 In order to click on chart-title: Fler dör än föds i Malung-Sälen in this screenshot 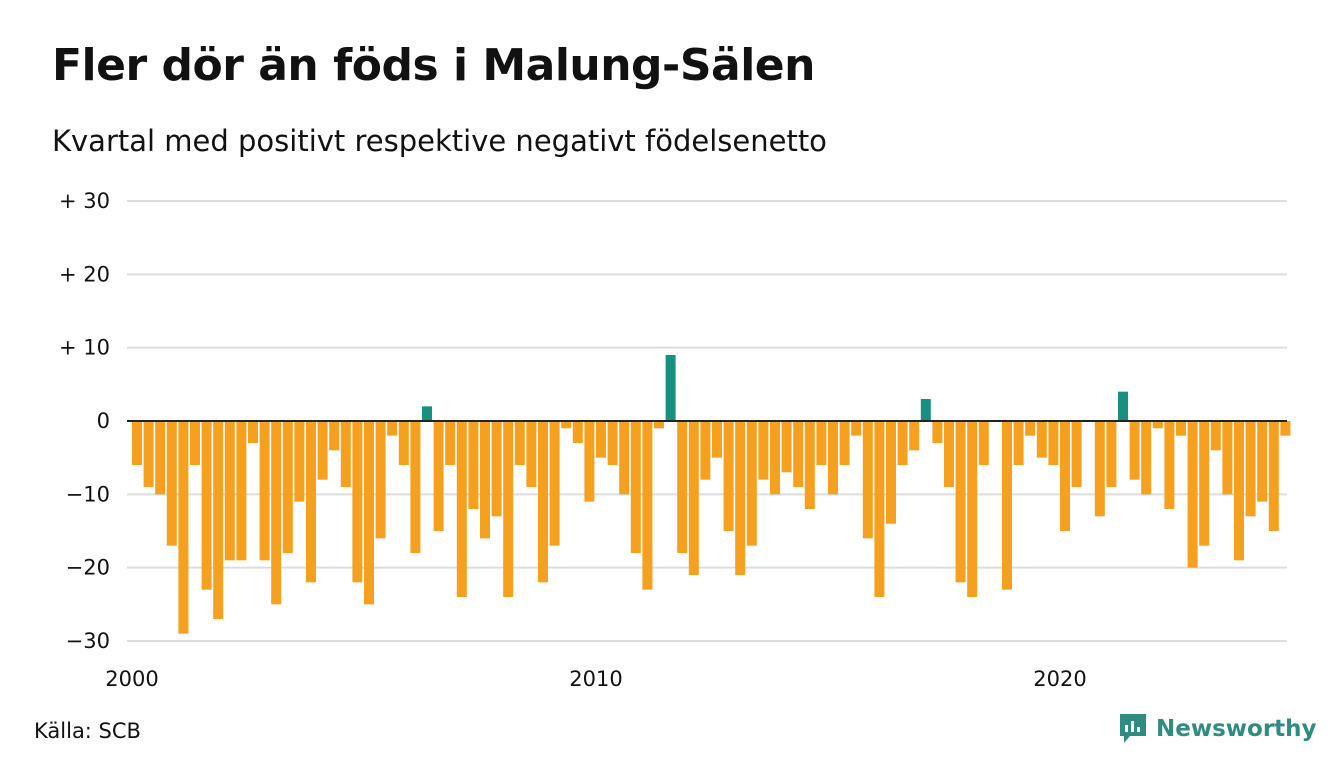, I will do `click(433, 65)`.